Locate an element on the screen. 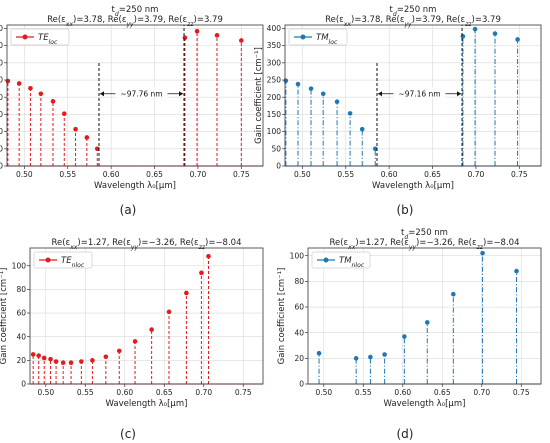 The height and width of the screenshot is (443, 550). y-tick-label: 20 is located at coordinates (21, 360).